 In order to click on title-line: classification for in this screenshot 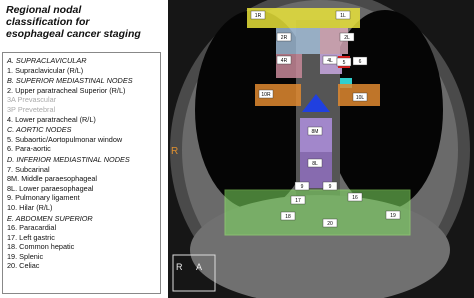, I will do `click(48, 22)`.